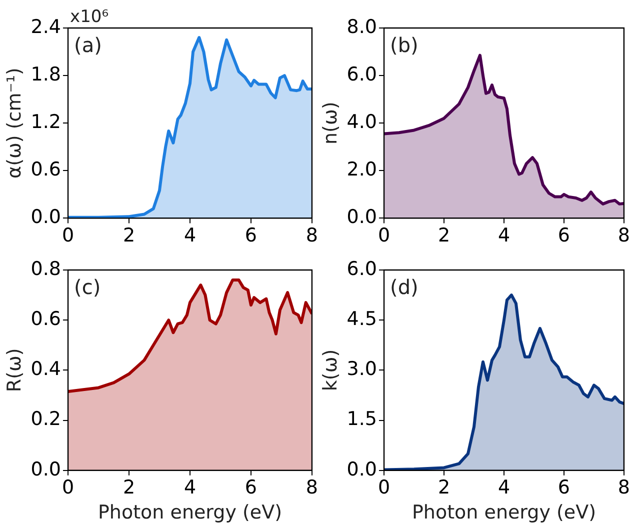 The height and width of the screenshot is (525, 632). What do you see at coordinates (46, 419) in the screenshot?
I see `y-tick-label: 0.2` at bounding box center [46, 419].